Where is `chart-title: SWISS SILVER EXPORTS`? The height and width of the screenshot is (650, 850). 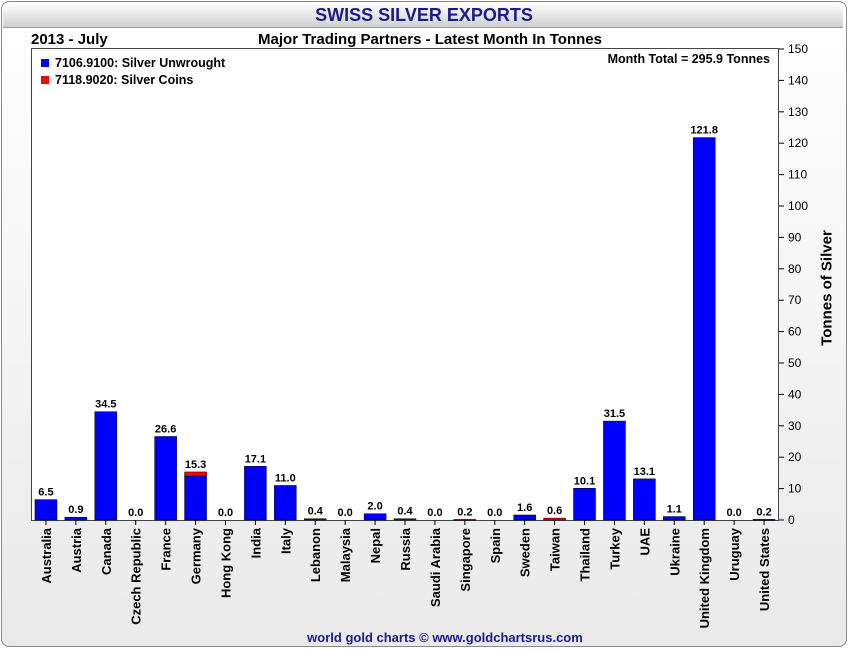
chart-title: SWISS SILVER EXPORTS is located at coordinates (424, 15).